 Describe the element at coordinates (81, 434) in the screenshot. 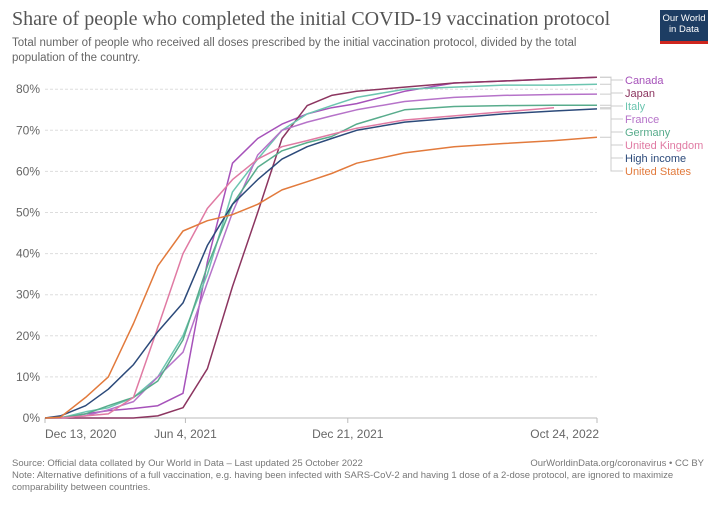

I see `x-tick-label: Dec 13, 2020` at that location.